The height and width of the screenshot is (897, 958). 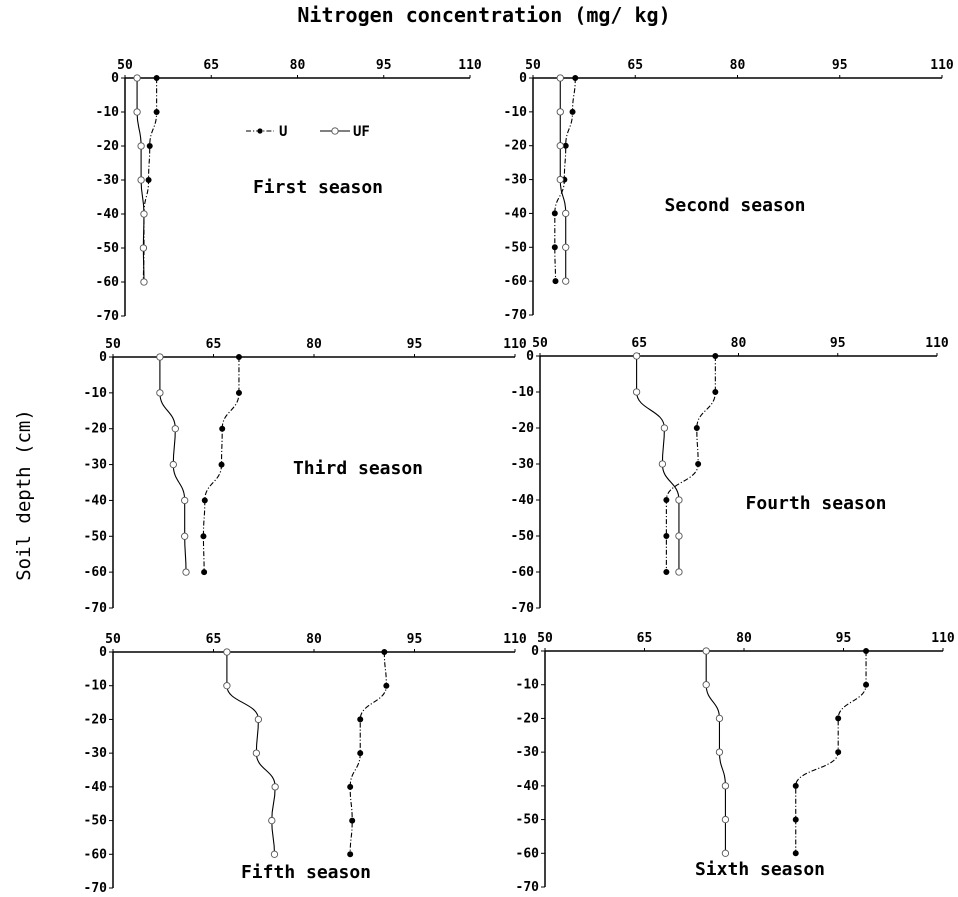 What do you see at coordinates (318, 187) in the screenshot?
I see `panel-title: First season` at bounding box center [318, 187].